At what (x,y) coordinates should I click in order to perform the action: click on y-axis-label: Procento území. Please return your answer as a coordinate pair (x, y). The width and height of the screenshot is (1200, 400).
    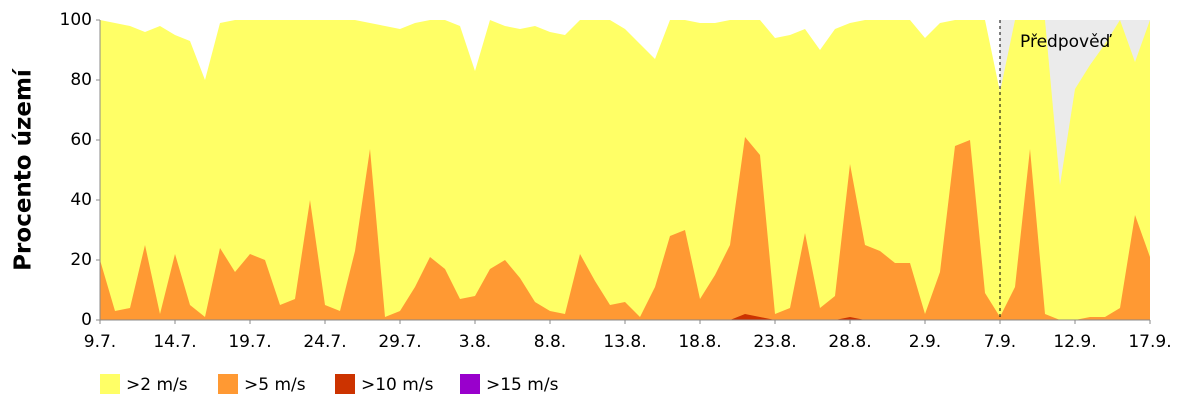
    Looking at the image, I should click on (24, 169).